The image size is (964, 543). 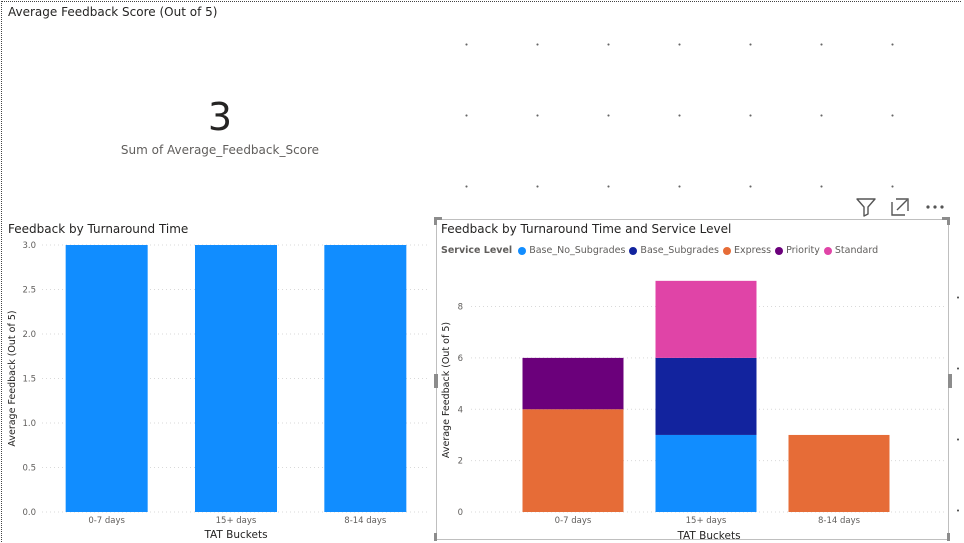 I want to click on resize-handle-tl, so click(x=438, y=218).